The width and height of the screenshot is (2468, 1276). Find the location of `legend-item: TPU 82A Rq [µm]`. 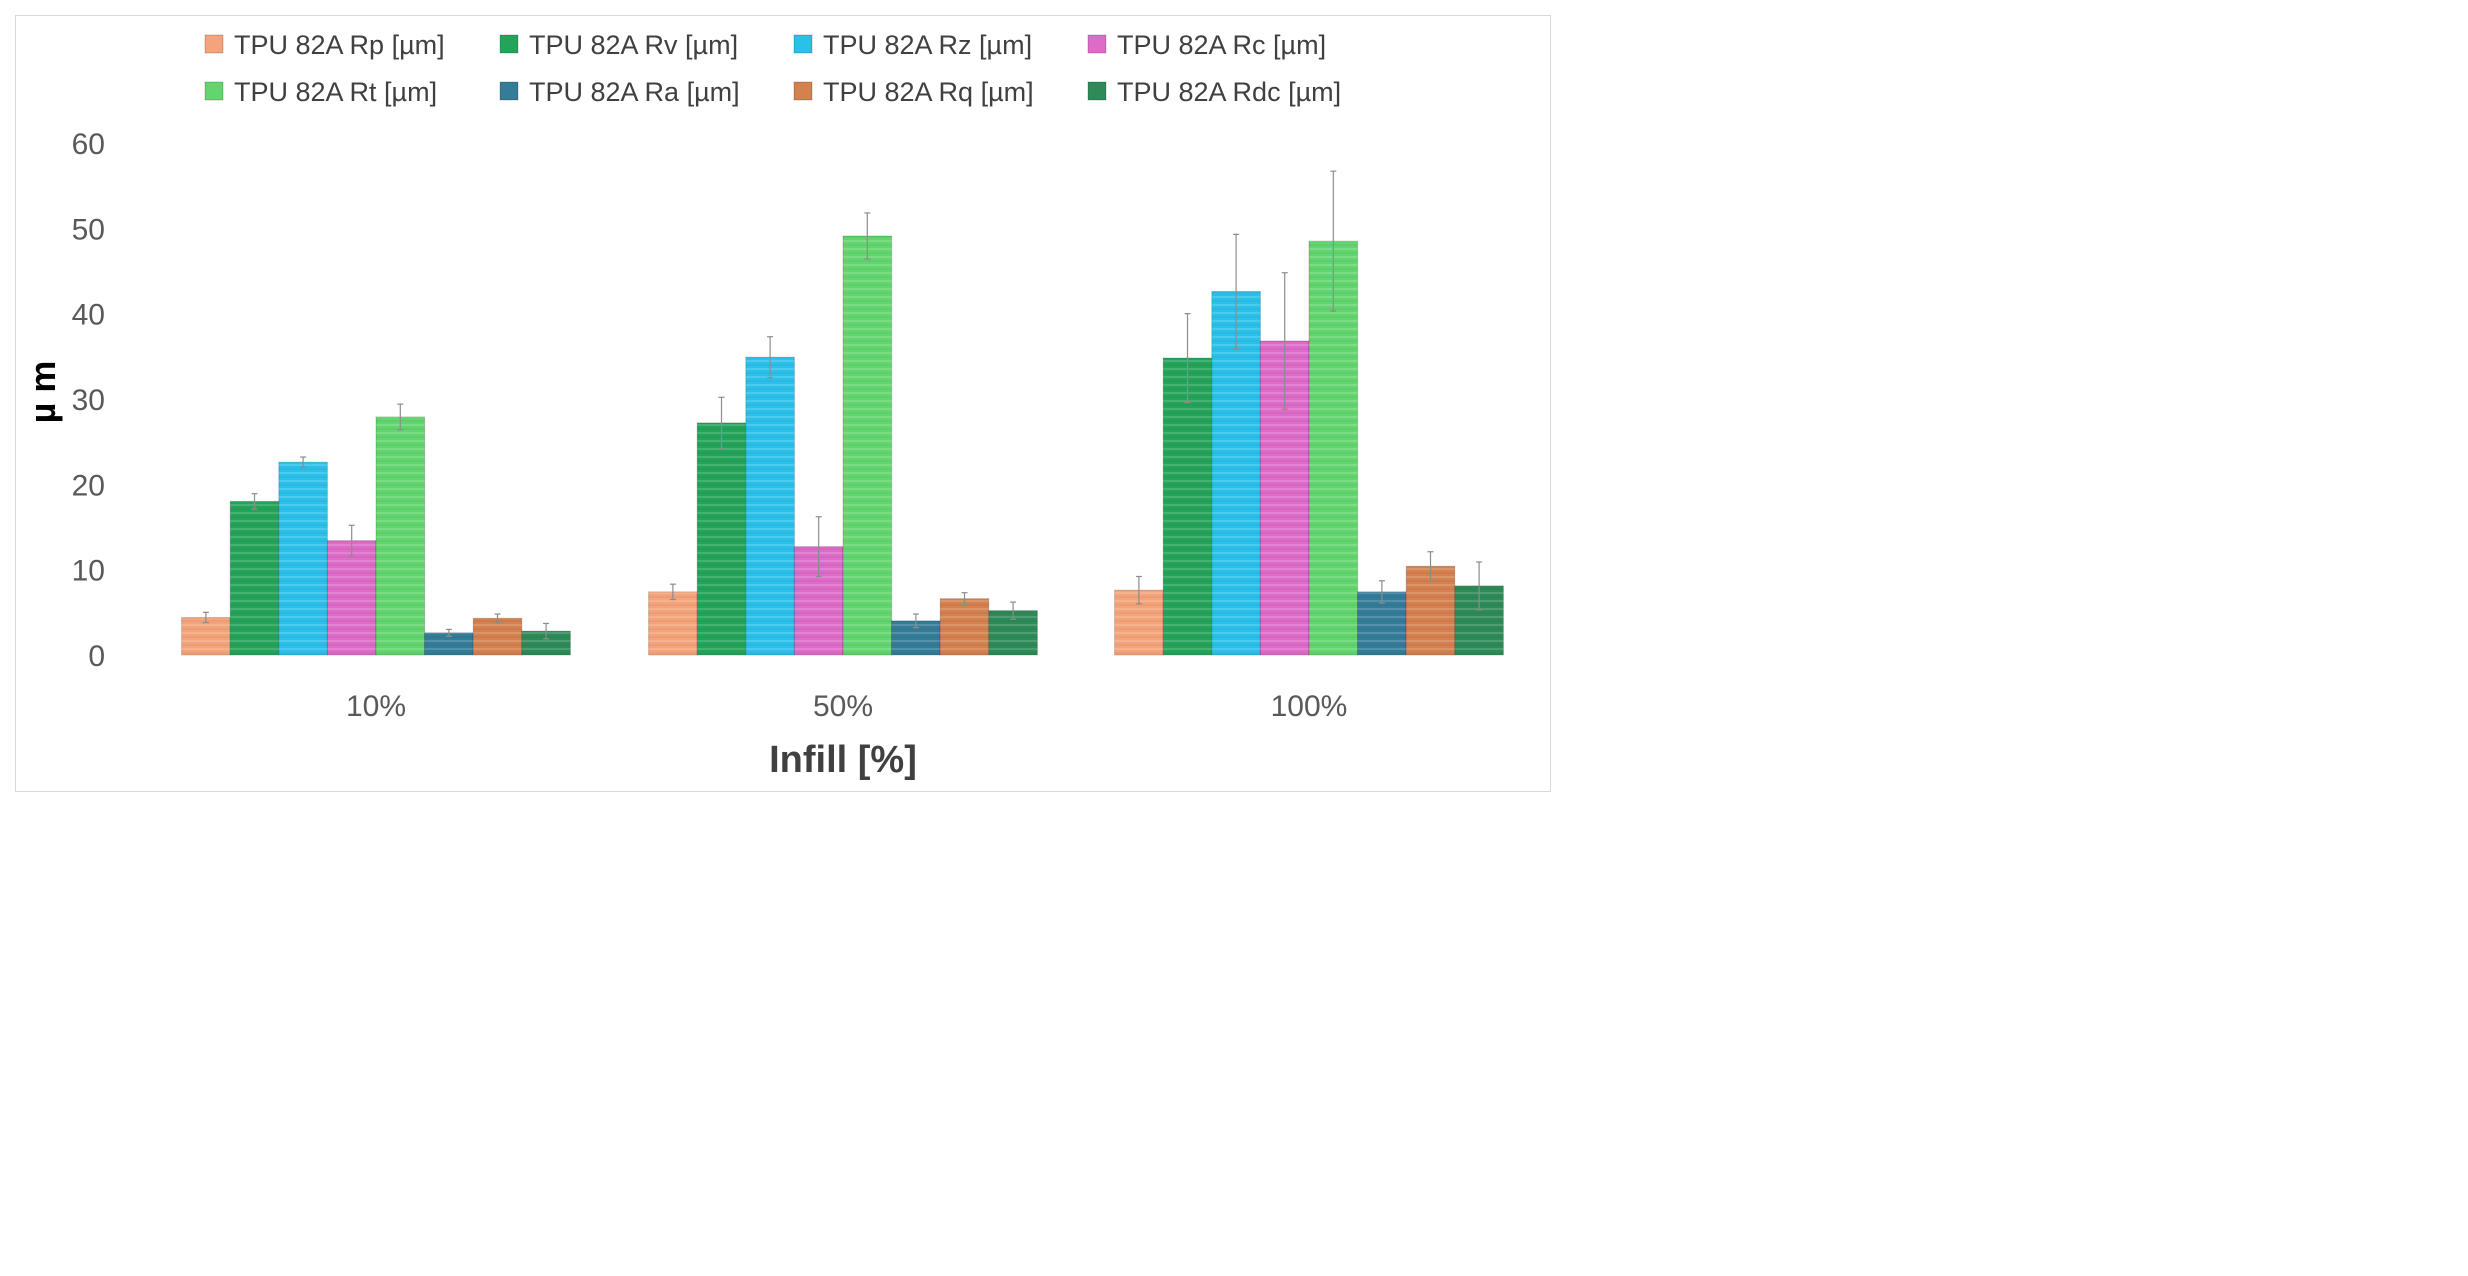

legend-item: TPU 82A Rq [µm] is located at coordinates (913, 92).